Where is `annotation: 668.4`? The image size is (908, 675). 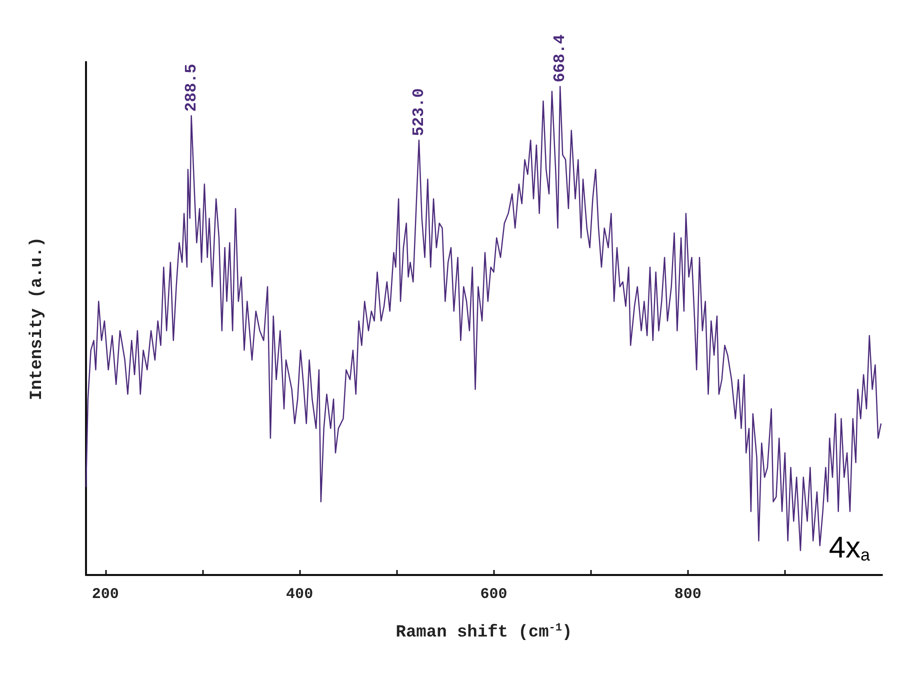 annotation: 668.4 is located at coordinates (560, 58).